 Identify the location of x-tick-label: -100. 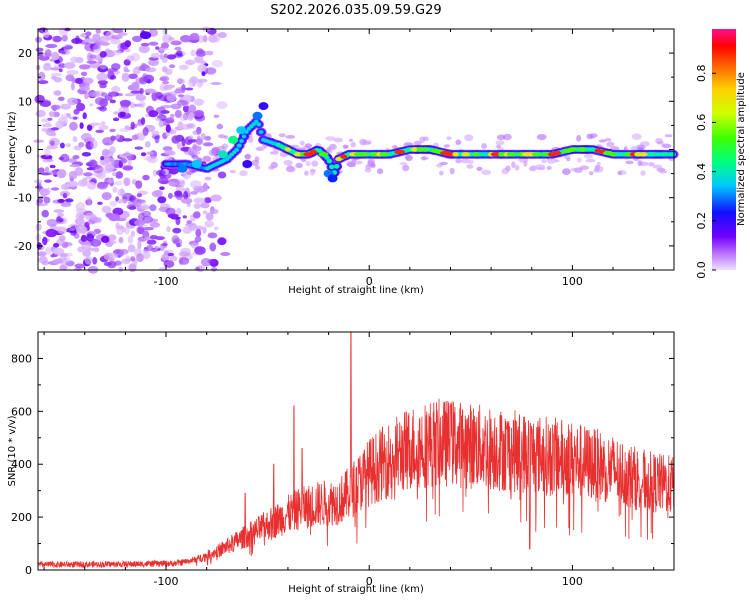
(166, 281).